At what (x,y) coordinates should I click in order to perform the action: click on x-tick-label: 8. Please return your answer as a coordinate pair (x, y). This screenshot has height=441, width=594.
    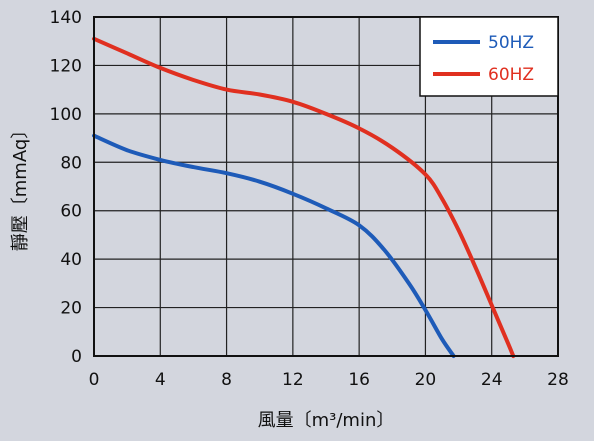
    Looking at the image, I should click on (226, 380).